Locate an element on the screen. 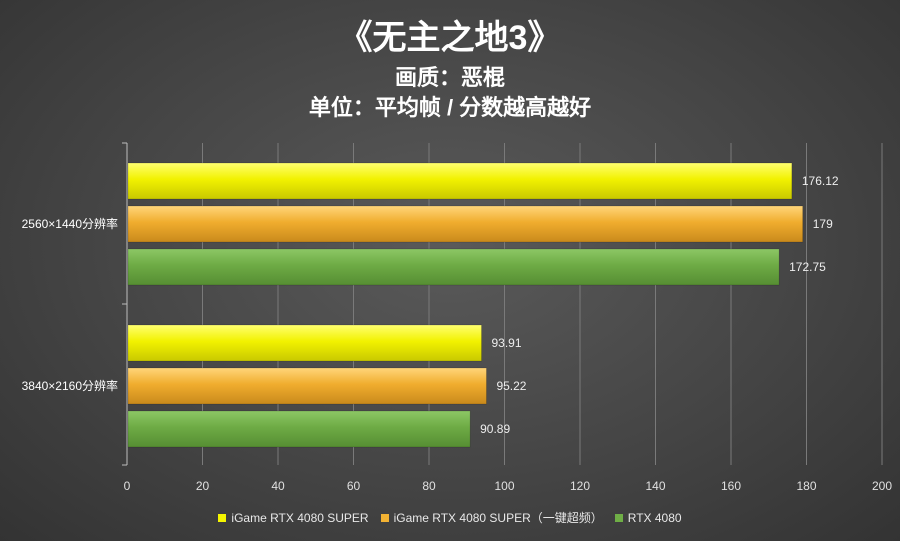  legend-label-rtx-4080: RTX 4080 is located at coordinates (654, 517).